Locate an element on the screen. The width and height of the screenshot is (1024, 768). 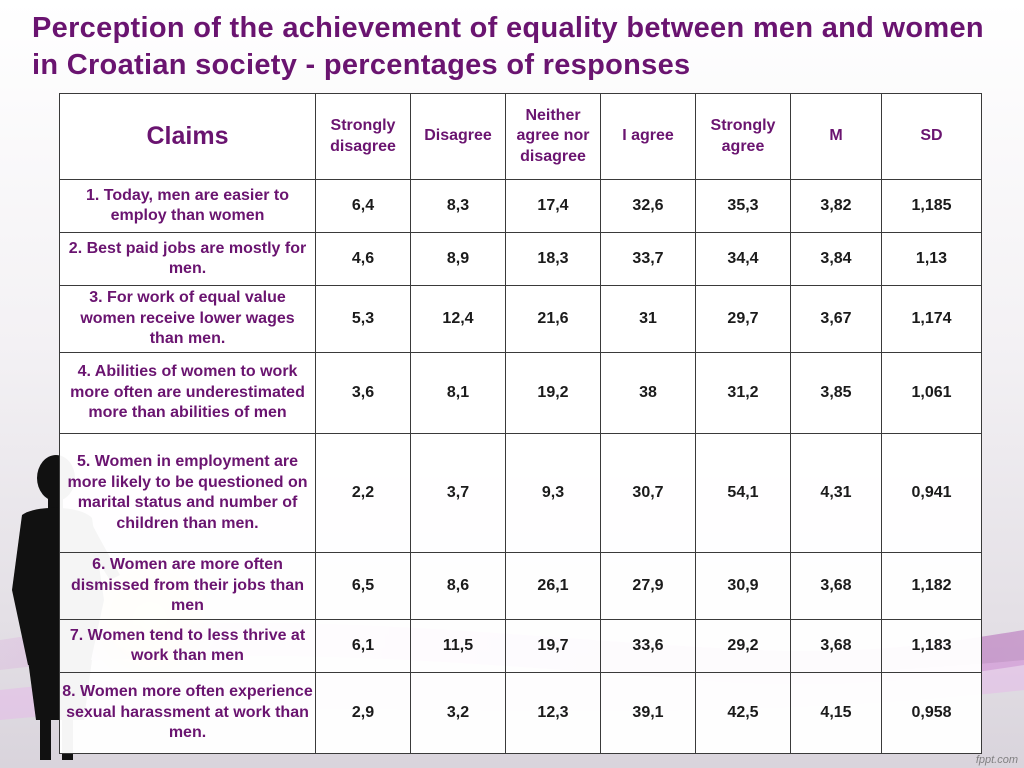
value-cell: 17,4 is located at coordinates (553, 206).